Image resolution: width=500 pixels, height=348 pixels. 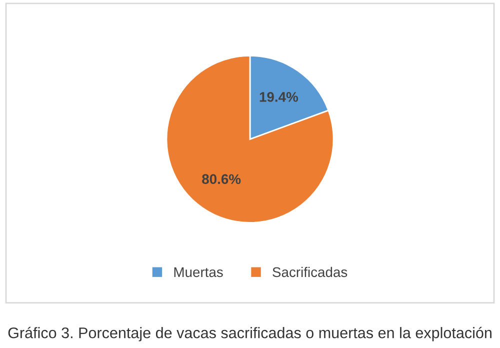 I want to click on data-label: 19.4%, so click(x=279, y=97).